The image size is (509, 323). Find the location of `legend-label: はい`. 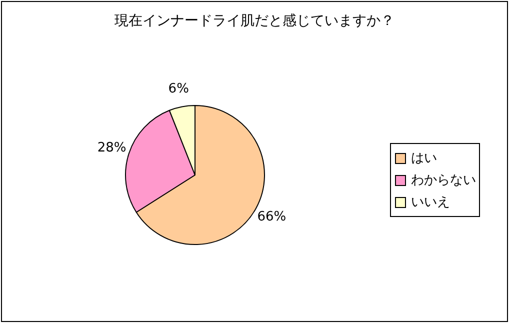

legend-label: はい is located at coordinates (424, 158).